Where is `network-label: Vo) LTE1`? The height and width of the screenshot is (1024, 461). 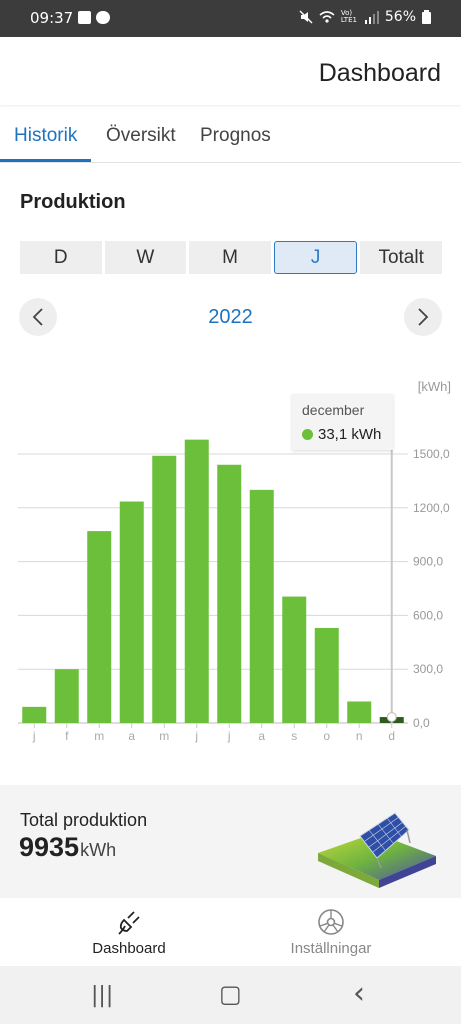
network-label: Vo) LTE1 is located at coordinates (348, 16).